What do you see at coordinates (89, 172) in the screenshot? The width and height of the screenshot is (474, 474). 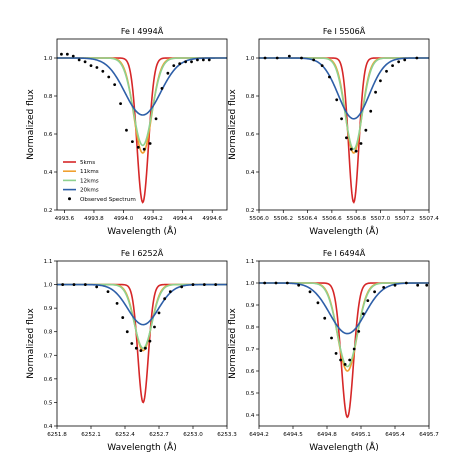 I see `legend-label: 11kms` at bounding box center [89, 172].